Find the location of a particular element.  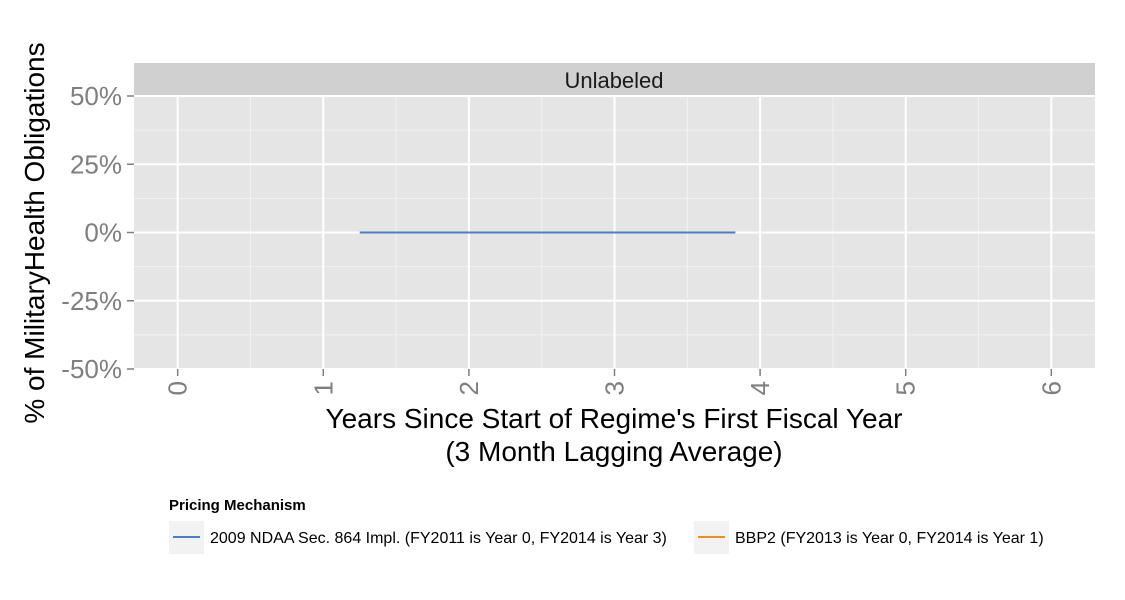

facet-strip is located at coordinates (614, 79).